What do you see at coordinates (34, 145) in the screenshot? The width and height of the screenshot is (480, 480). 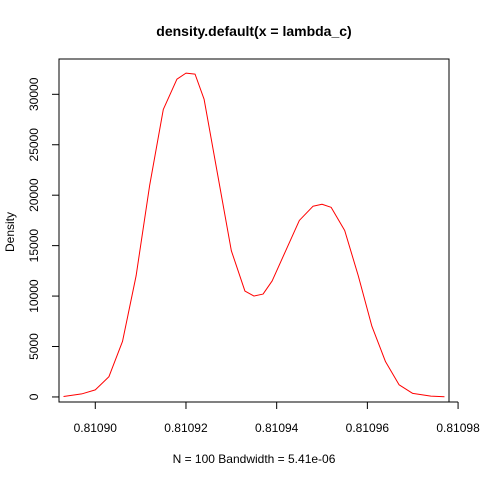 I see `y-tick-label: 25000` at bounding box center [34, 145].